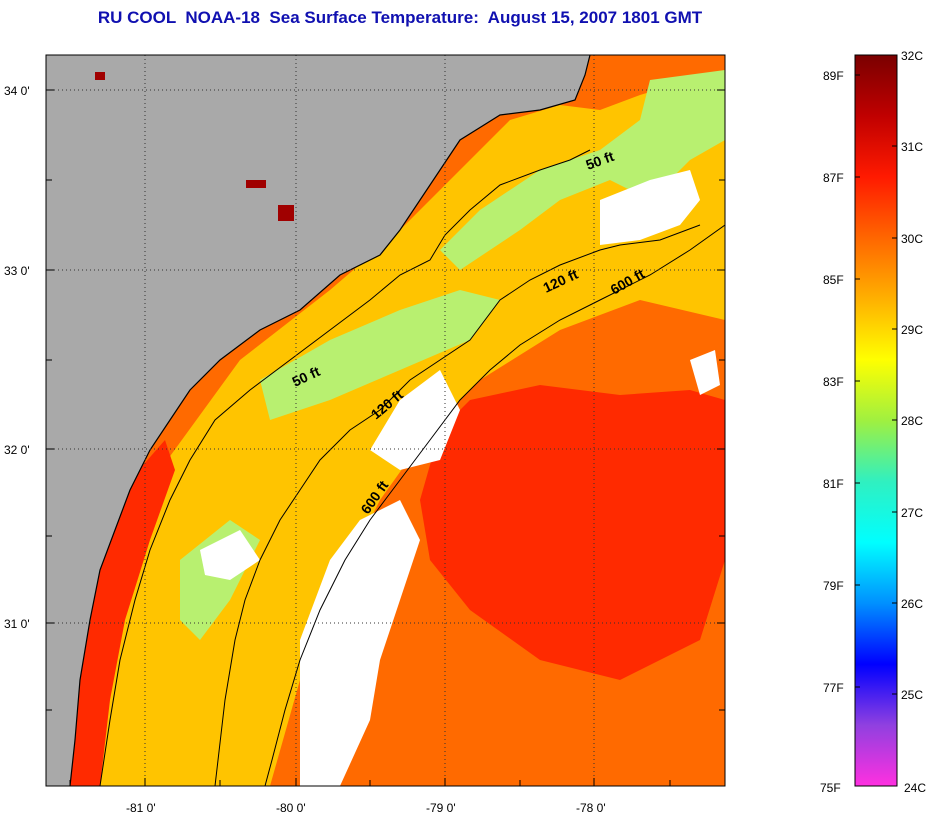 The image size is (936, 817). Describe the element at coordinates (122, 613) in the screenshot. I see `nearshore-hot-strip` at that location.